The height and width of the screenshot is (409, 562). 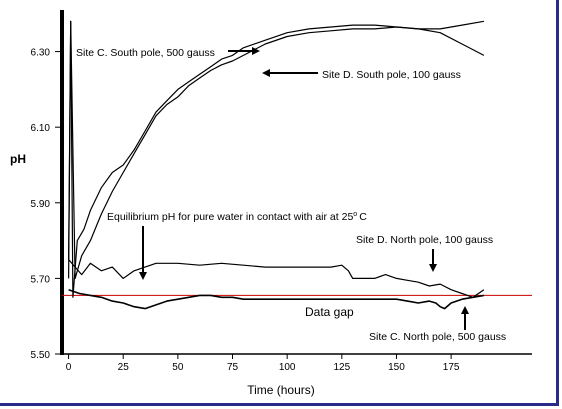 I want to click on label-site-c-south: Site C. South pole, 500 gauss, so click(x=145, y=53).